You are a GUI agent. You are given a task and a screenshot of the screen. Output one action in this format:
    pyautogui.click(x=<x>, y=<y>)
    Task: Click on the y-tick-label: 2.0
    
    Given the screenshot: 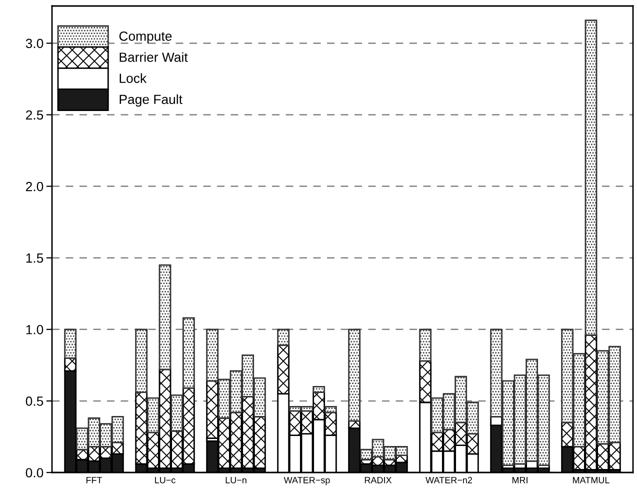 What is the action you would take?
    pyautogui.click(x=35, y=187)
    